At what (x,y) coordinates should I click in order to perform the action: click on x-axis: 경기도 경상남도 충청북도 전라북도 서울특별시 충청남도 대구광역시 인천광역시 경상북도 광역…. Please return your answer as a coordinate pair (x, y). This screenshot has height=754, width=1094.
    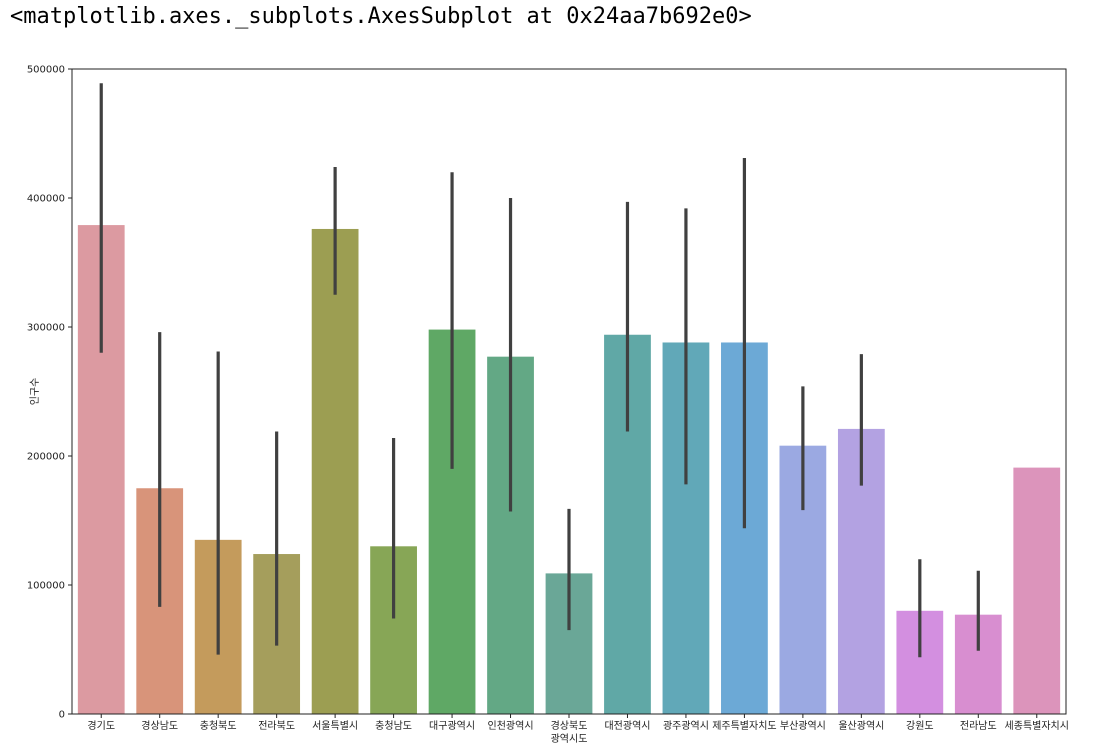
    Looking at the image, I should click on (578, 729).